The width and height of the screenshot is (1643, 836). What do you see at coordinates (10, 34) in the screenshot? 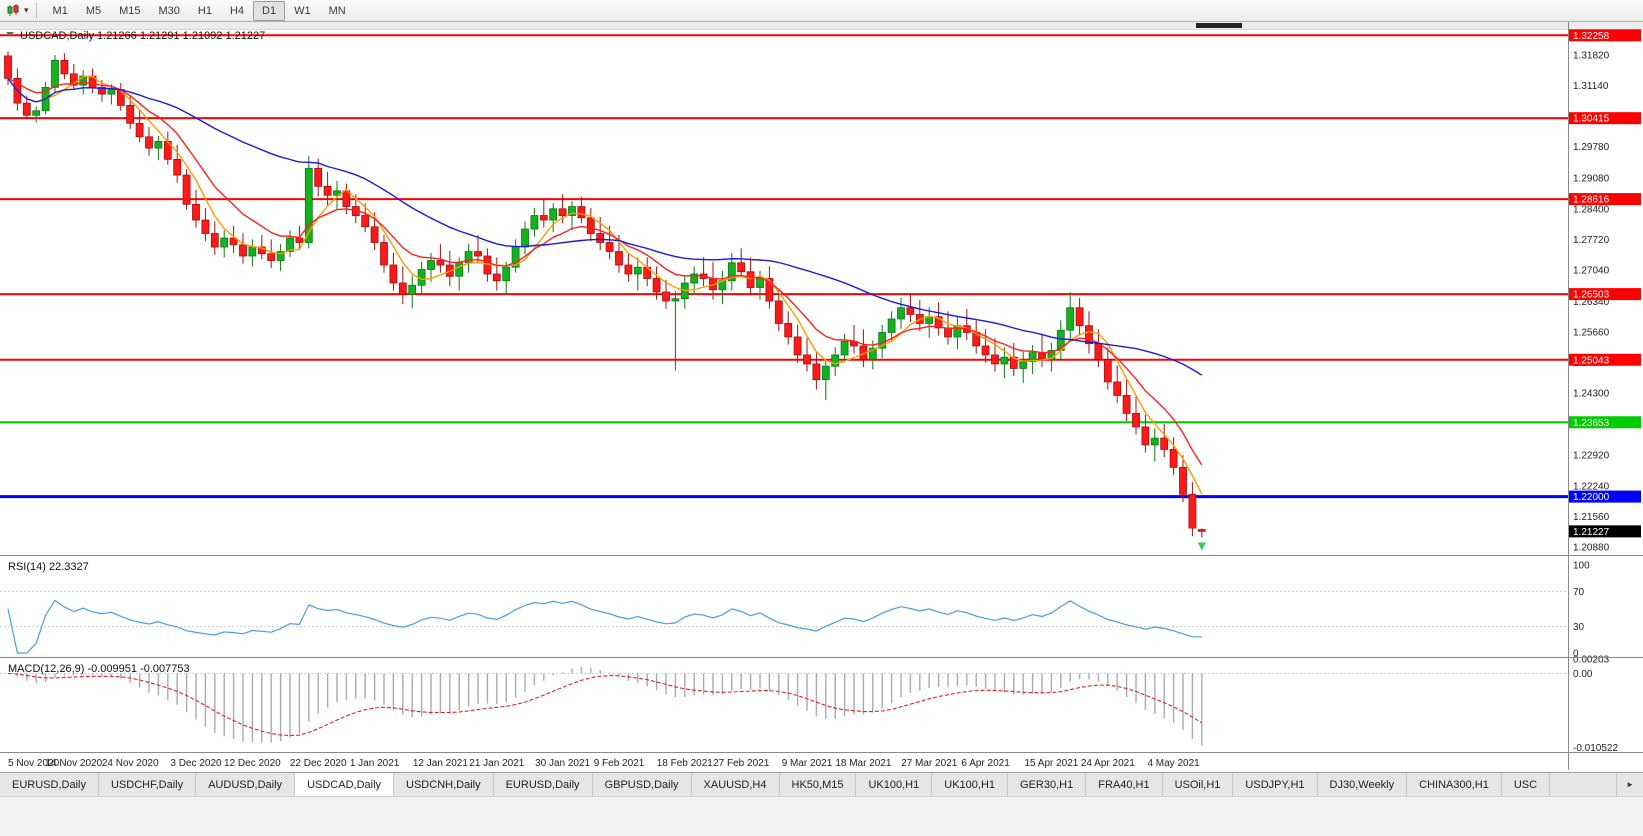
I see `chart-menu-icon` at bounding box center [10, 34].